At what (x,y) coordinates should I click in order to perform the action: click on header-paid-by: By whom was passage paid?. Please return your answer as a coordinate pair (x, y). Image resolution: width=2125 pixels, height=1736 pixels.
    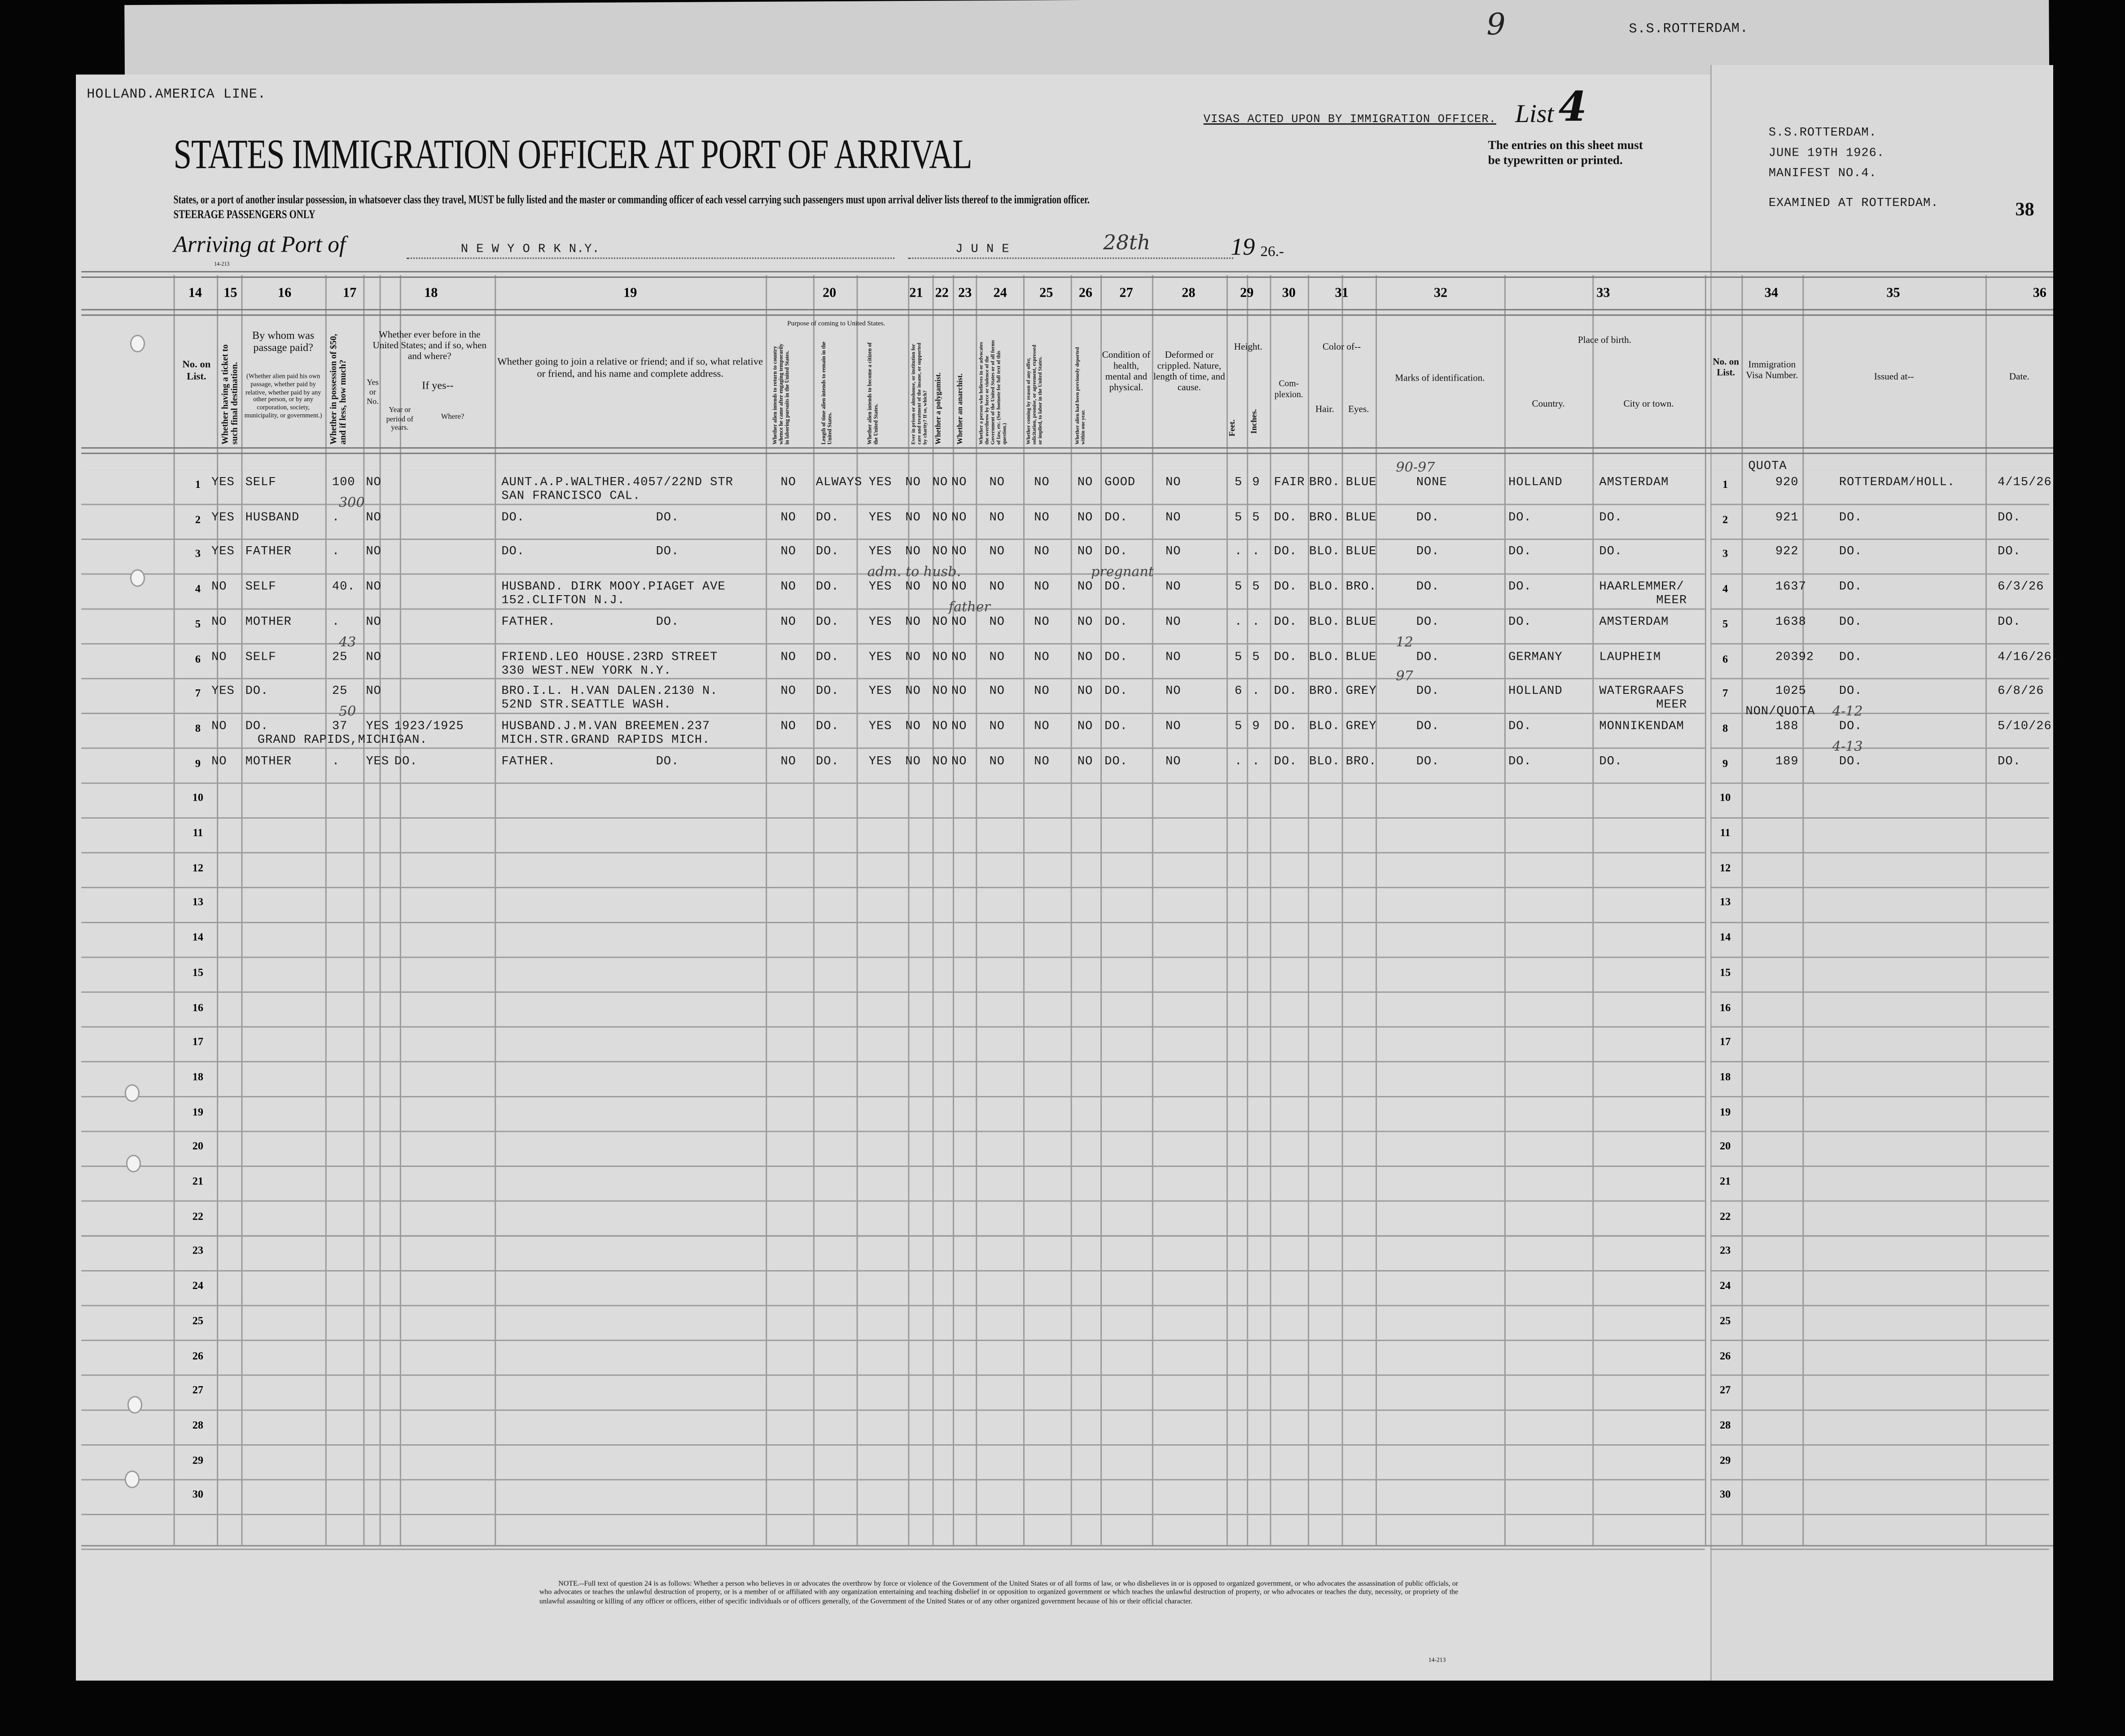
    Looking at the image, I should click on (283, 341).